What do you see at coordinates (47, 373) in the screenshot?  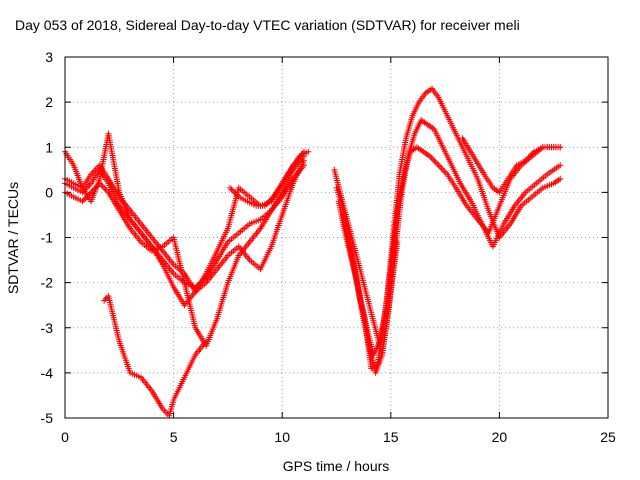 I see `y-tick-label: -4` at bounding box center [47, 373].